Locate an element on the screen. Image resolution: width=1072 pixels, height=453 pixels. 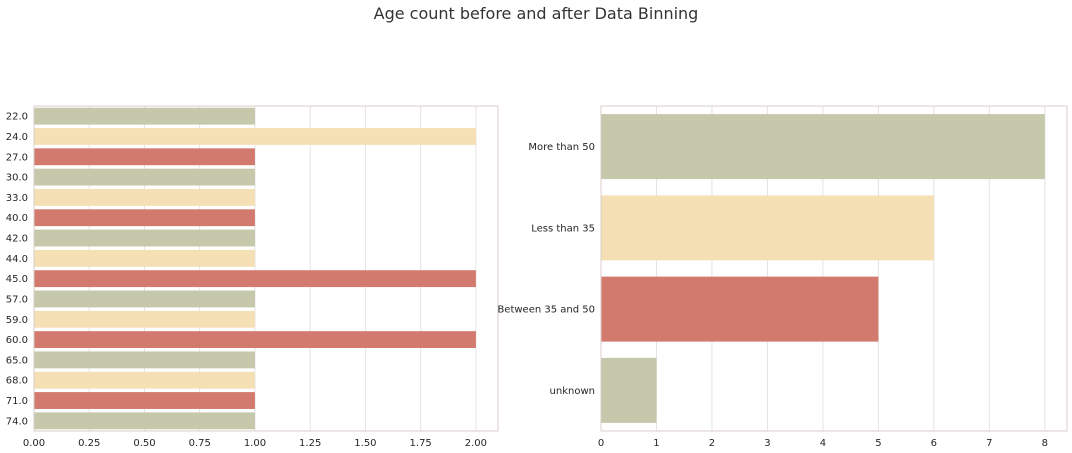
x-tick-label: 0.75 is located at coordinates (200, 443).